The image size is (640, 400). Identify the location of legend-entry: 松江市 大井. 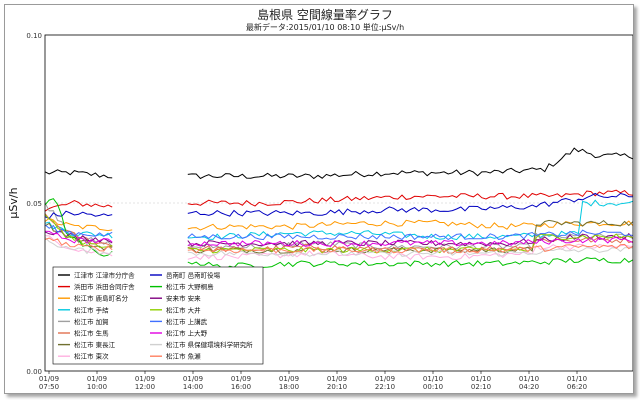
(183, 309).